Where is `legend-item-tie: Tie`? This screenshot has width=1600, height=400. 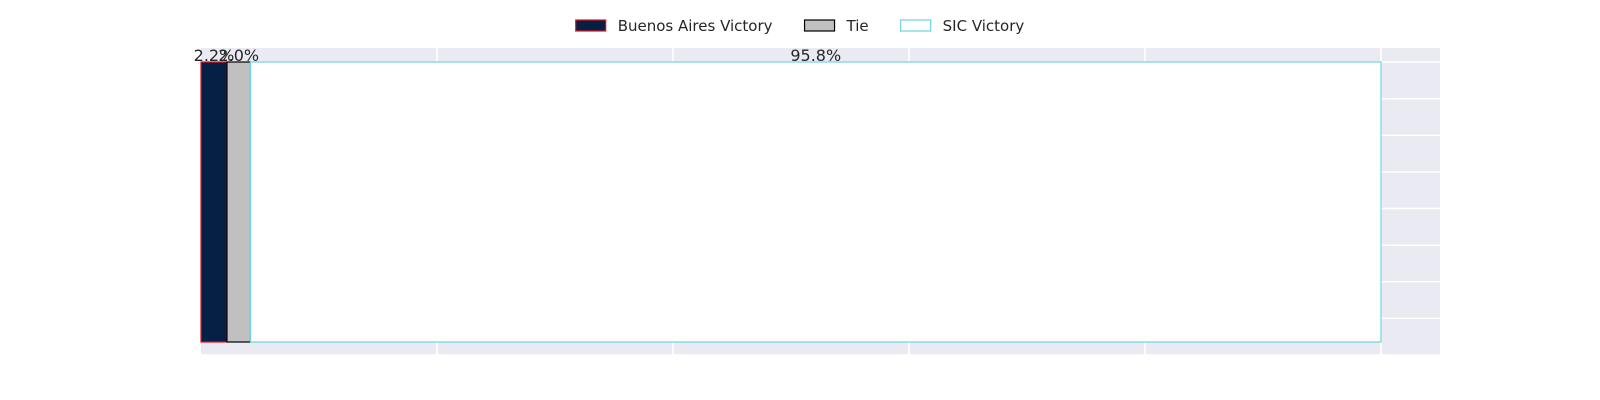 legend-item-tie: Tie is located at coordinates (836, 26).